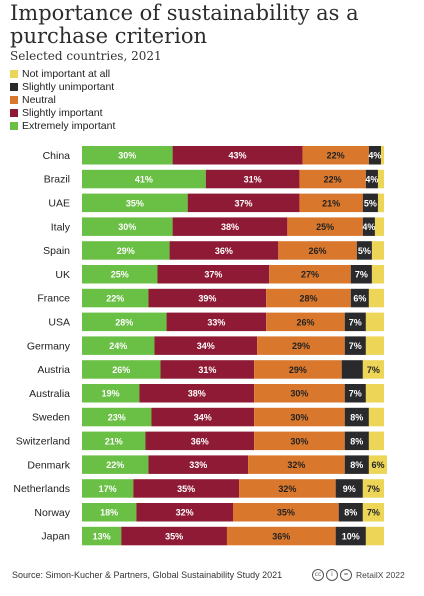 The image size is (424, 596). Describe the element at coordinates (364, 251) in the screenshot. I see `data-label: 5%` at that location.